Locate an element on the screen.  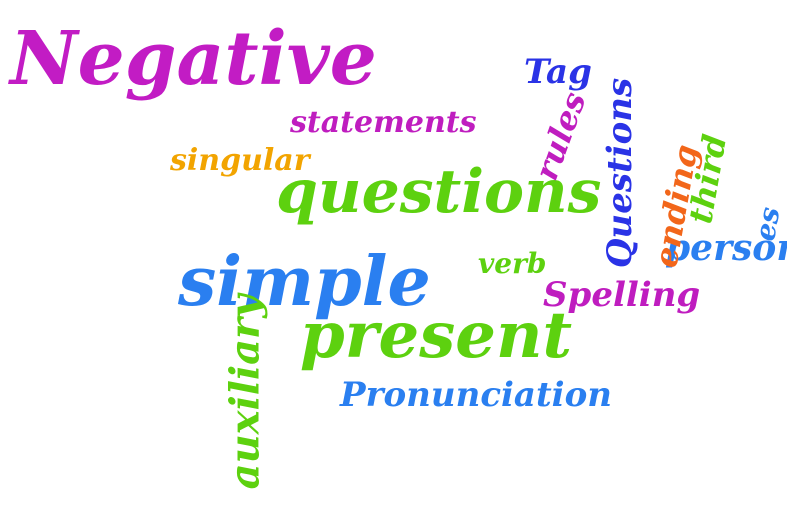
word-questions-capital: Questions is located at coordinates (620, 173).